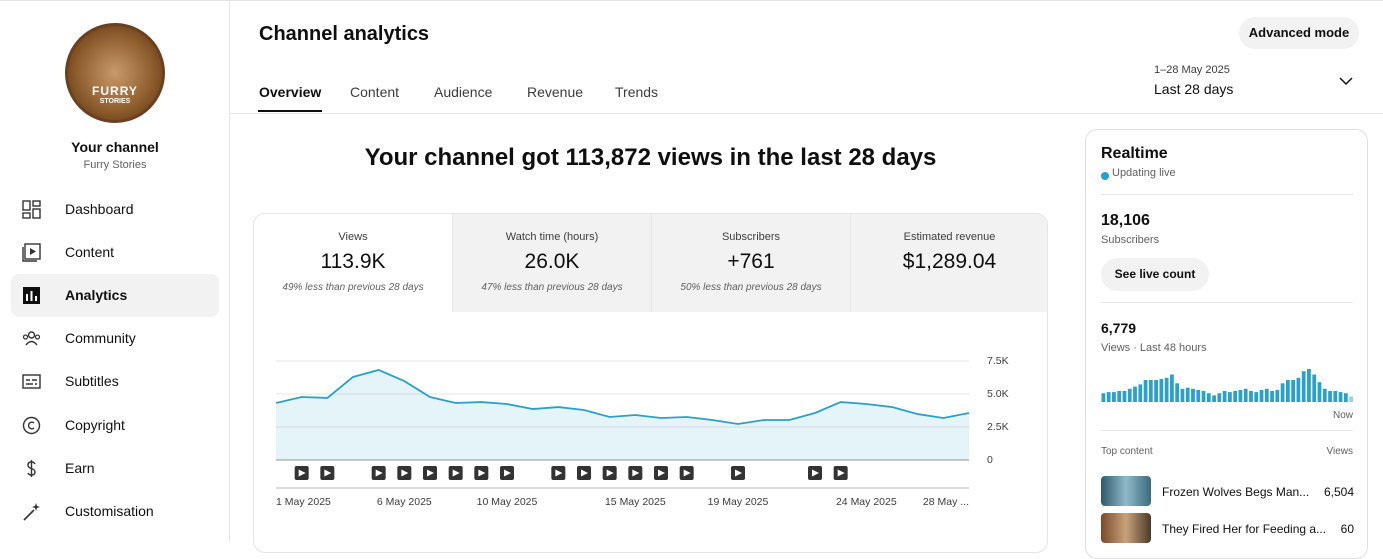 The image size is (1383, 559). What do you see at coordinates (115, 252) in the screenshot?
I see `nav-item: Content` at bounding box center [115, 252].